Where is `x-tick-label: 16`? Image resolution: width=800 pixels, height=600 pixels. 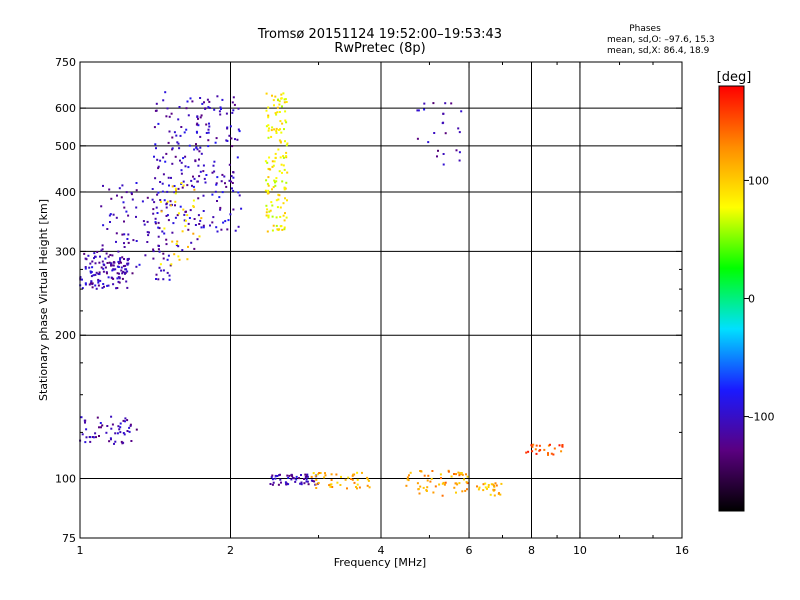
x-tick-label: 16 is located at coordinates (682, 550).